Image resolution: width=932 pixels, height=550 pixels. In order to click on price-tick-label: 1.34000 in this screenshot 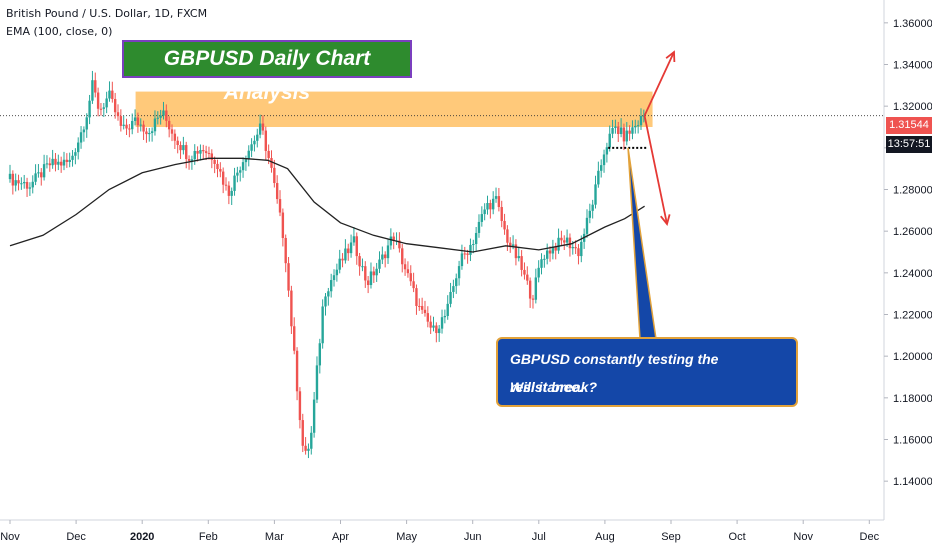, I will do `click(912, 66)`.